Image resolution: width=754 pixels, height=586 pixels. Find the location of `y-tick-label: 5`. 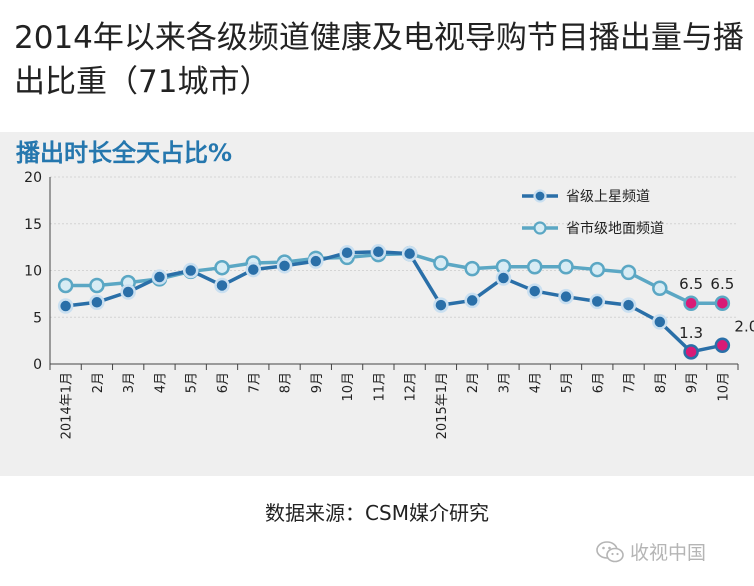

y-tick-label: 5 is located at coordinates (37, 318).